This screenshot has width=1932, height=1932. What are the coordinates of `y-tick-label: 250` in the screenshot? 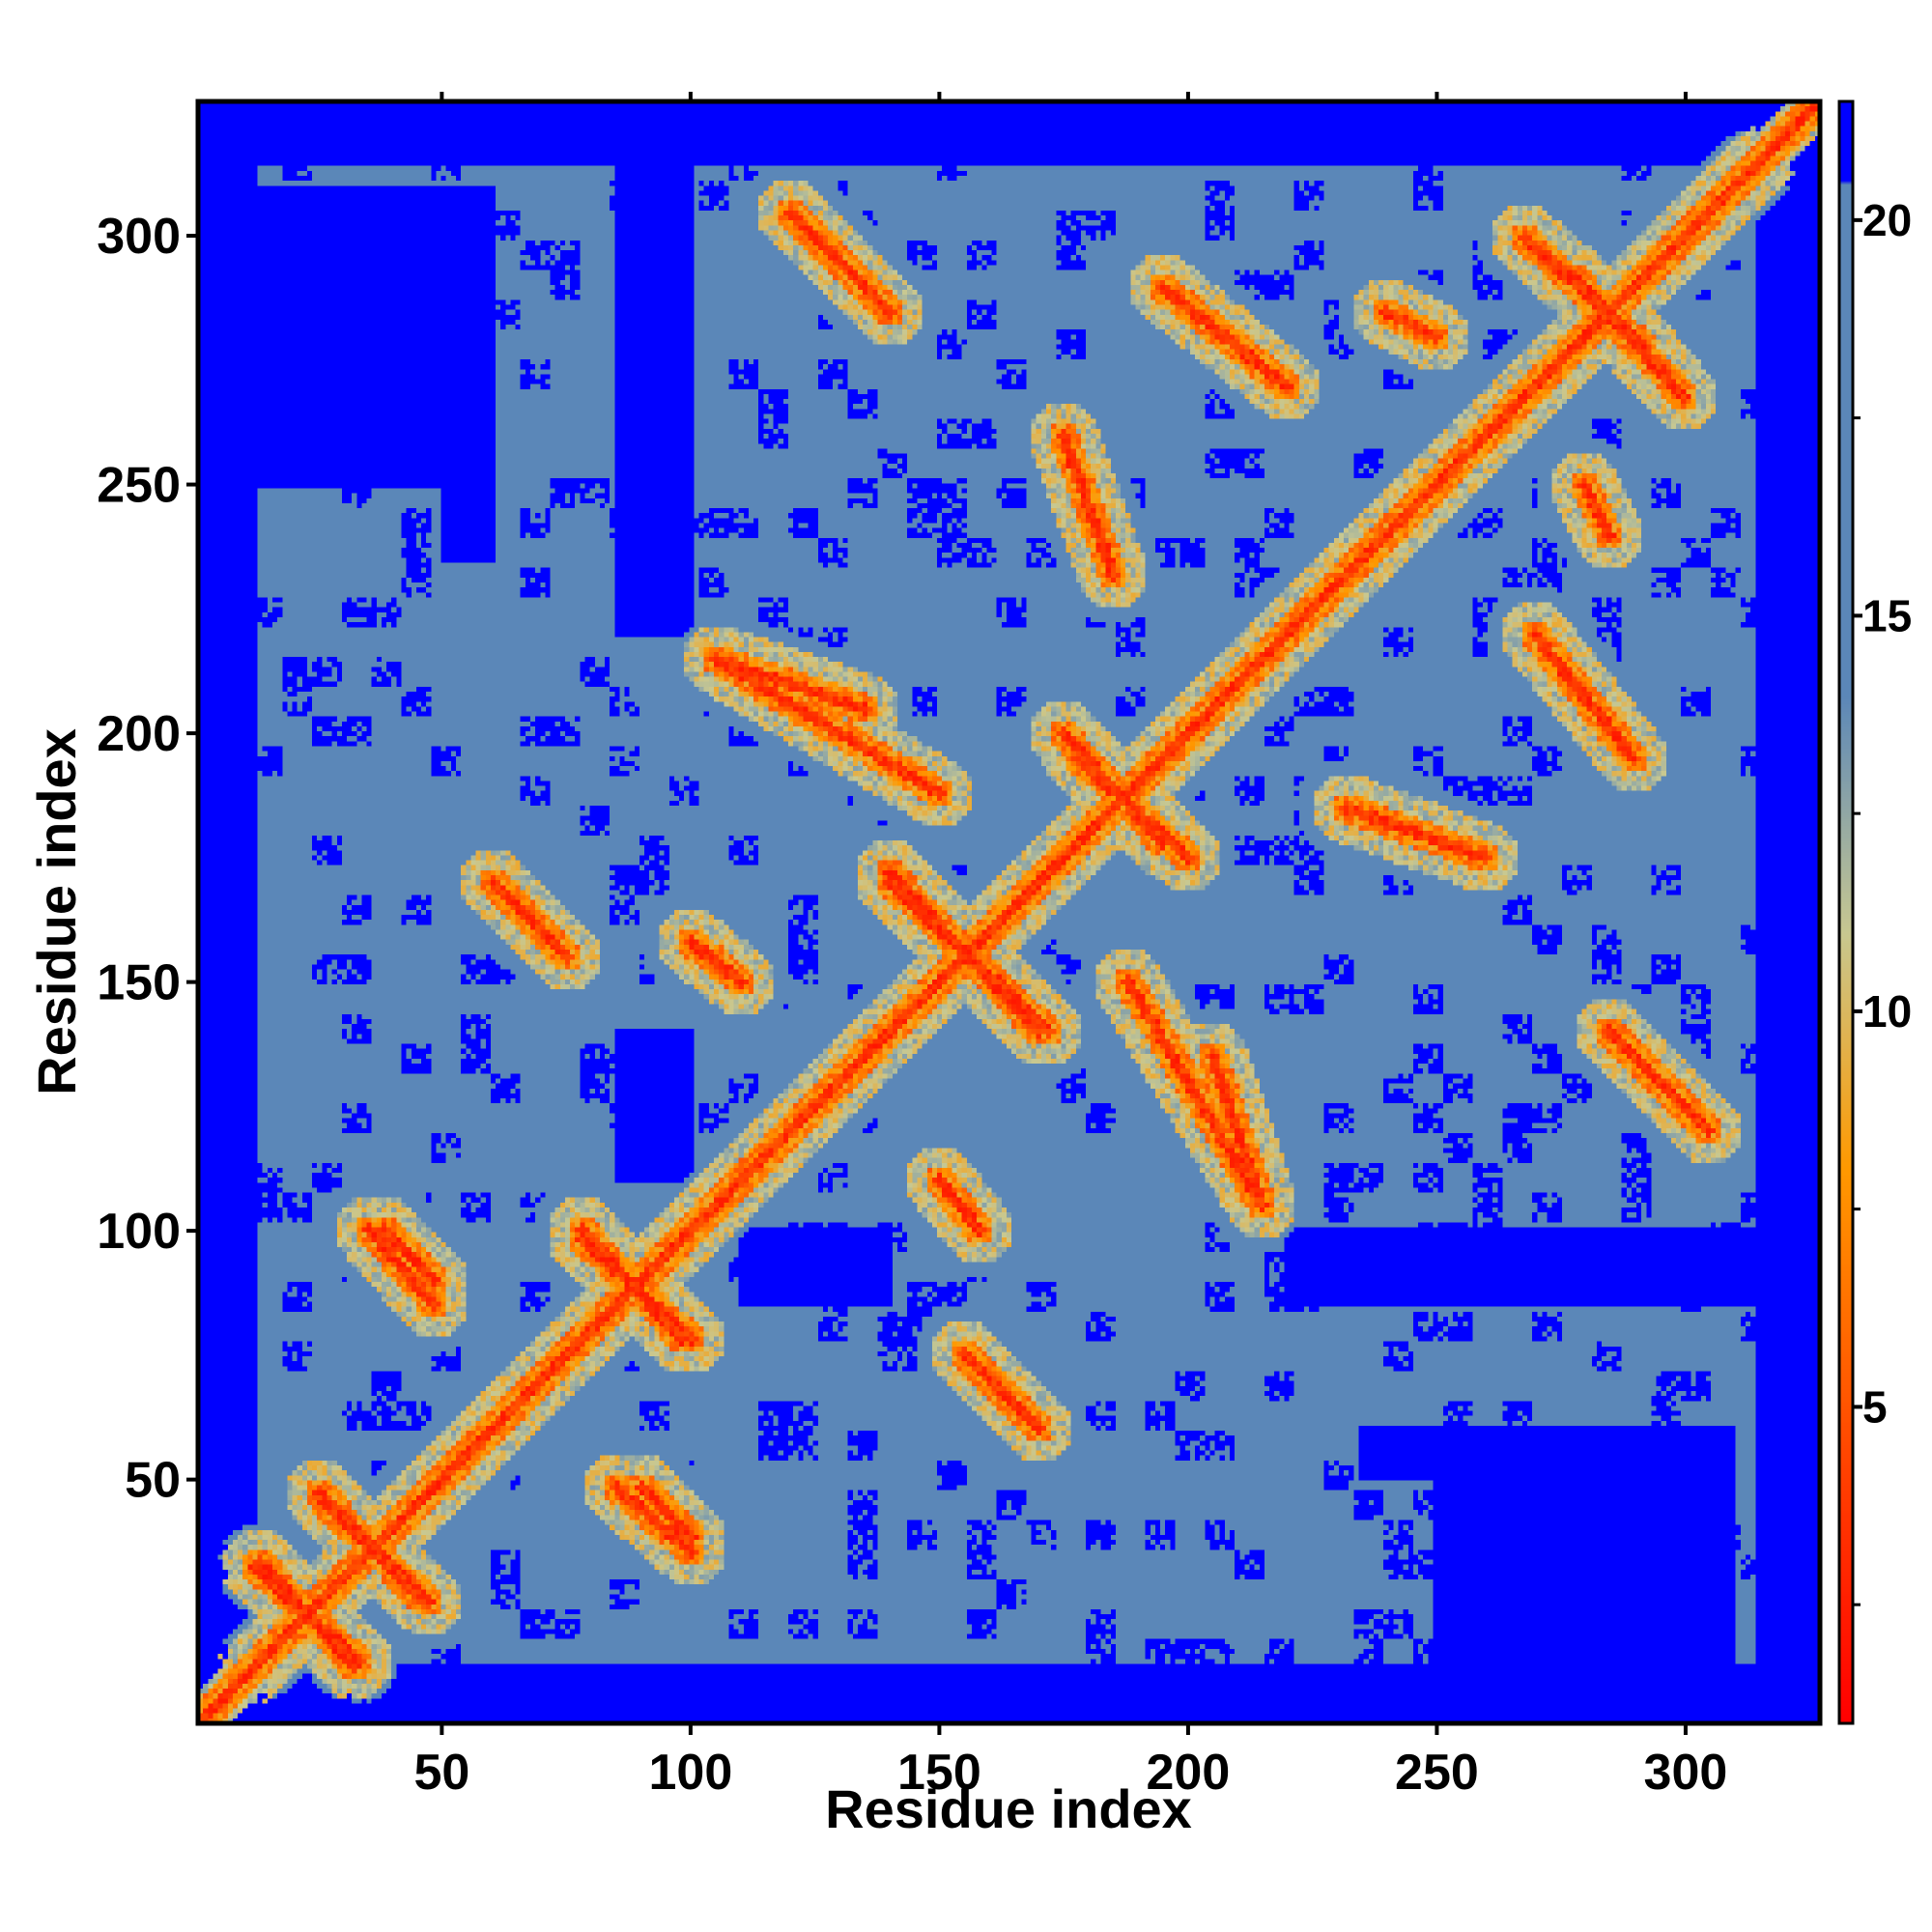 It's located at (139, 486).